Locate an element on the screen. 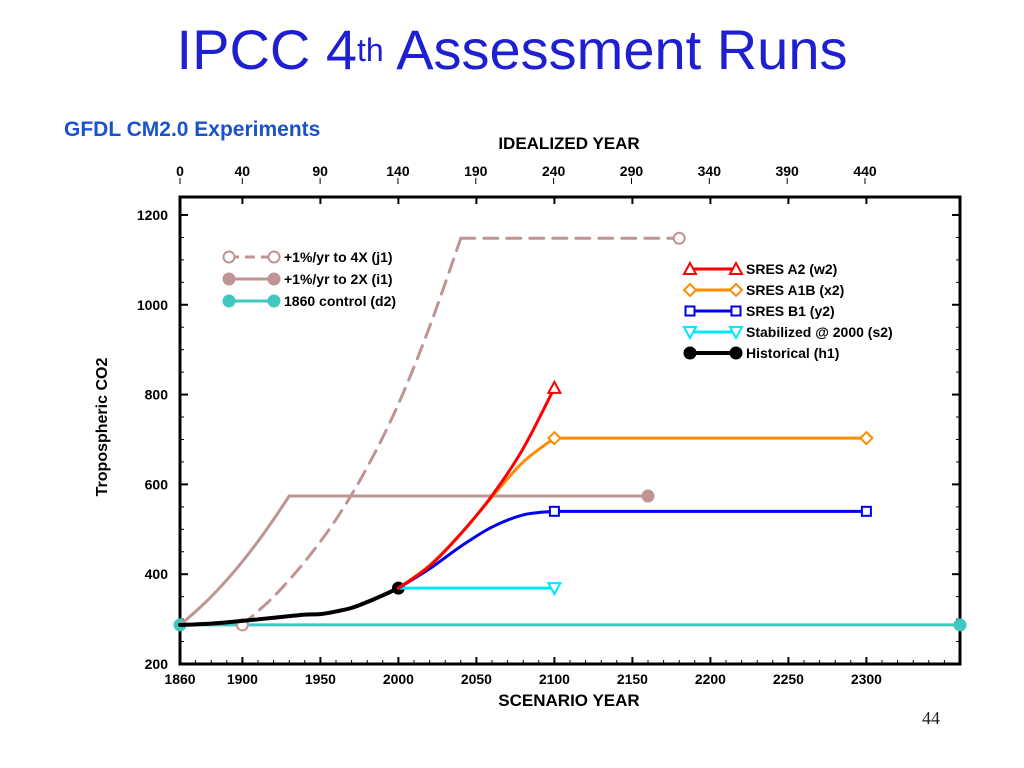 The image size is (1024, 768). series-w2 is located at coordinates (479, 484).